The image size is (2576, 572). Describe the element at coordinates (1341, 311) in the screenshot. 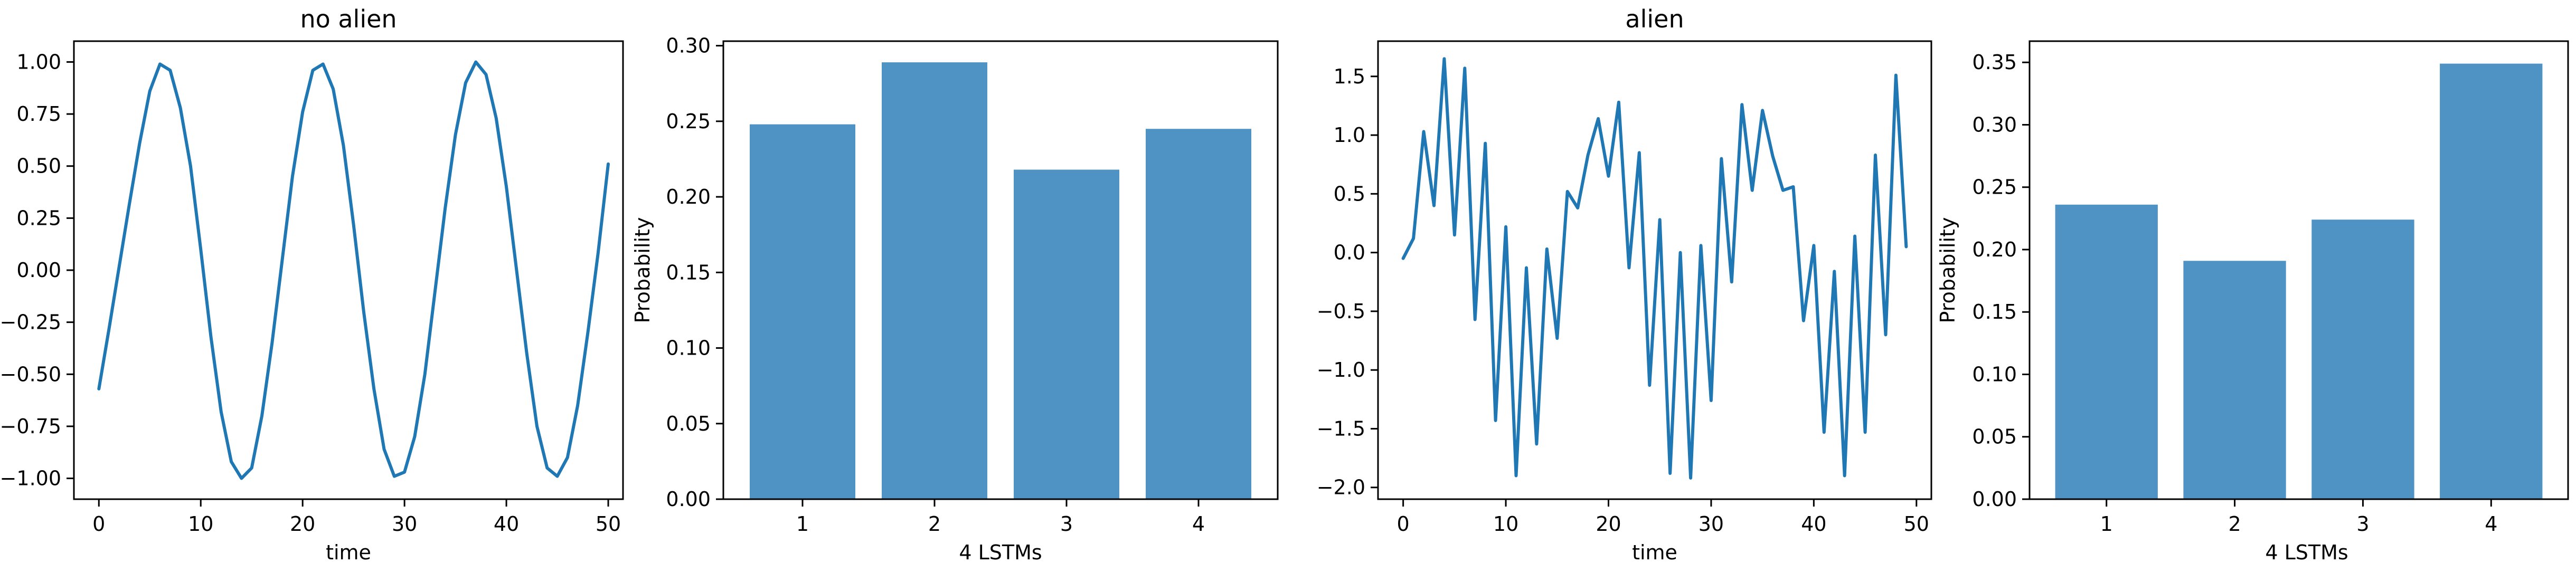

I see `y-tick-label: −0.5` at that location.